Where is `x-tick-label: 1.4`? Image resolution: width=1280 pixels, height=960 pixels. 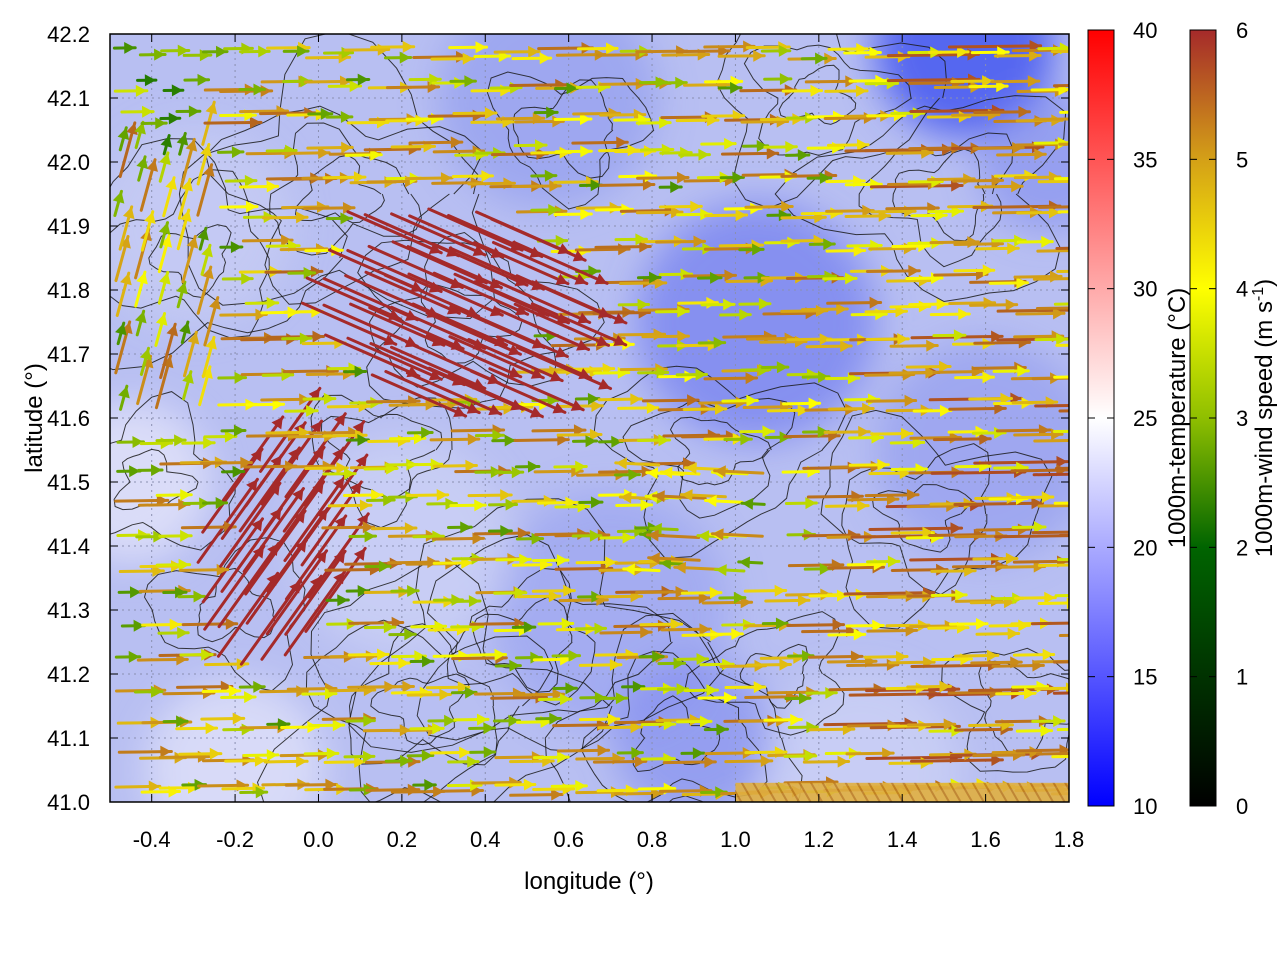
x-tick-label: 1.4 is located at coordinates (902, 839).